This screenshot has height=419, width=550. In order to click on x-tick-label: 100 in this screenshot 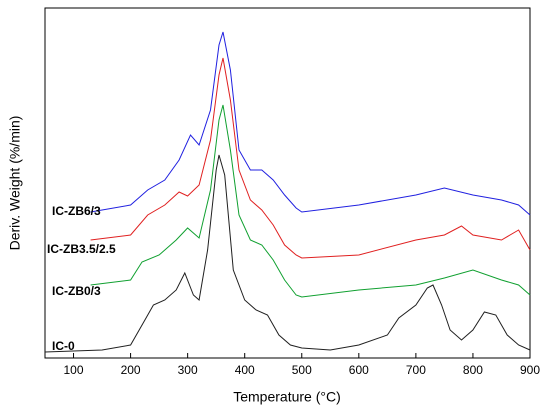, I will do `click(74, 370)`.